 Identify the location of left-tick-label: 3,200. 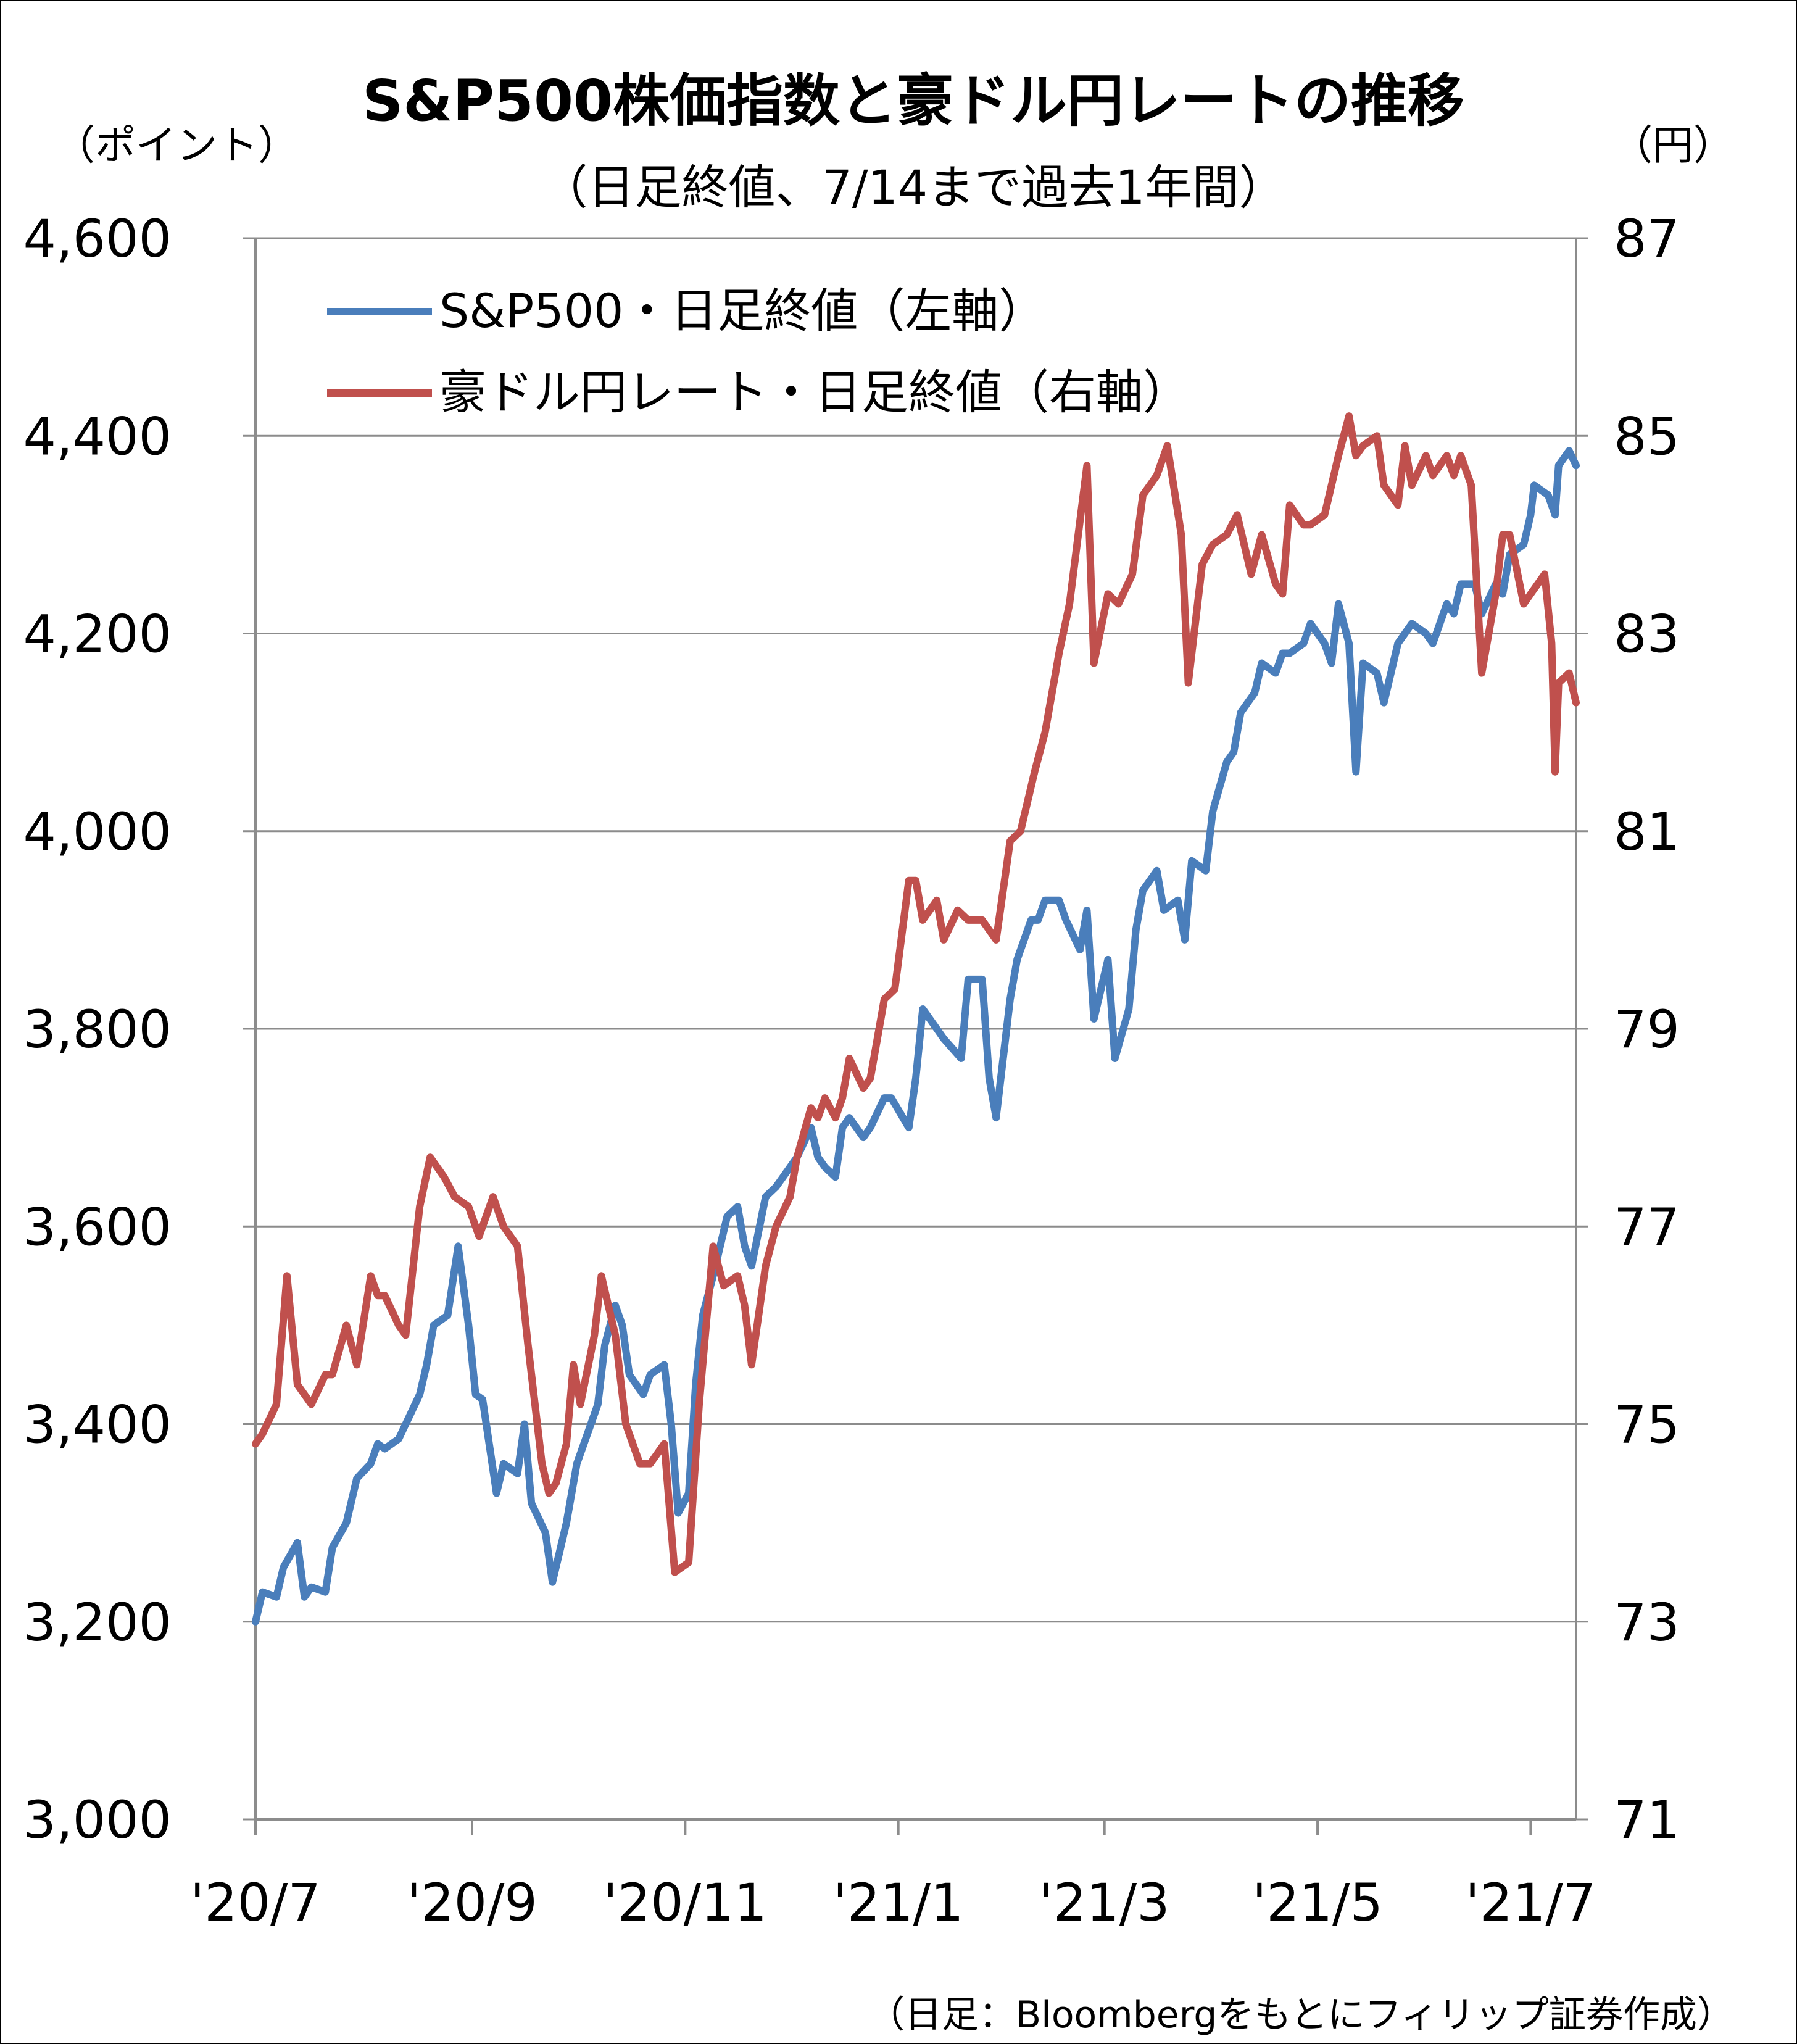
(97, 1622).